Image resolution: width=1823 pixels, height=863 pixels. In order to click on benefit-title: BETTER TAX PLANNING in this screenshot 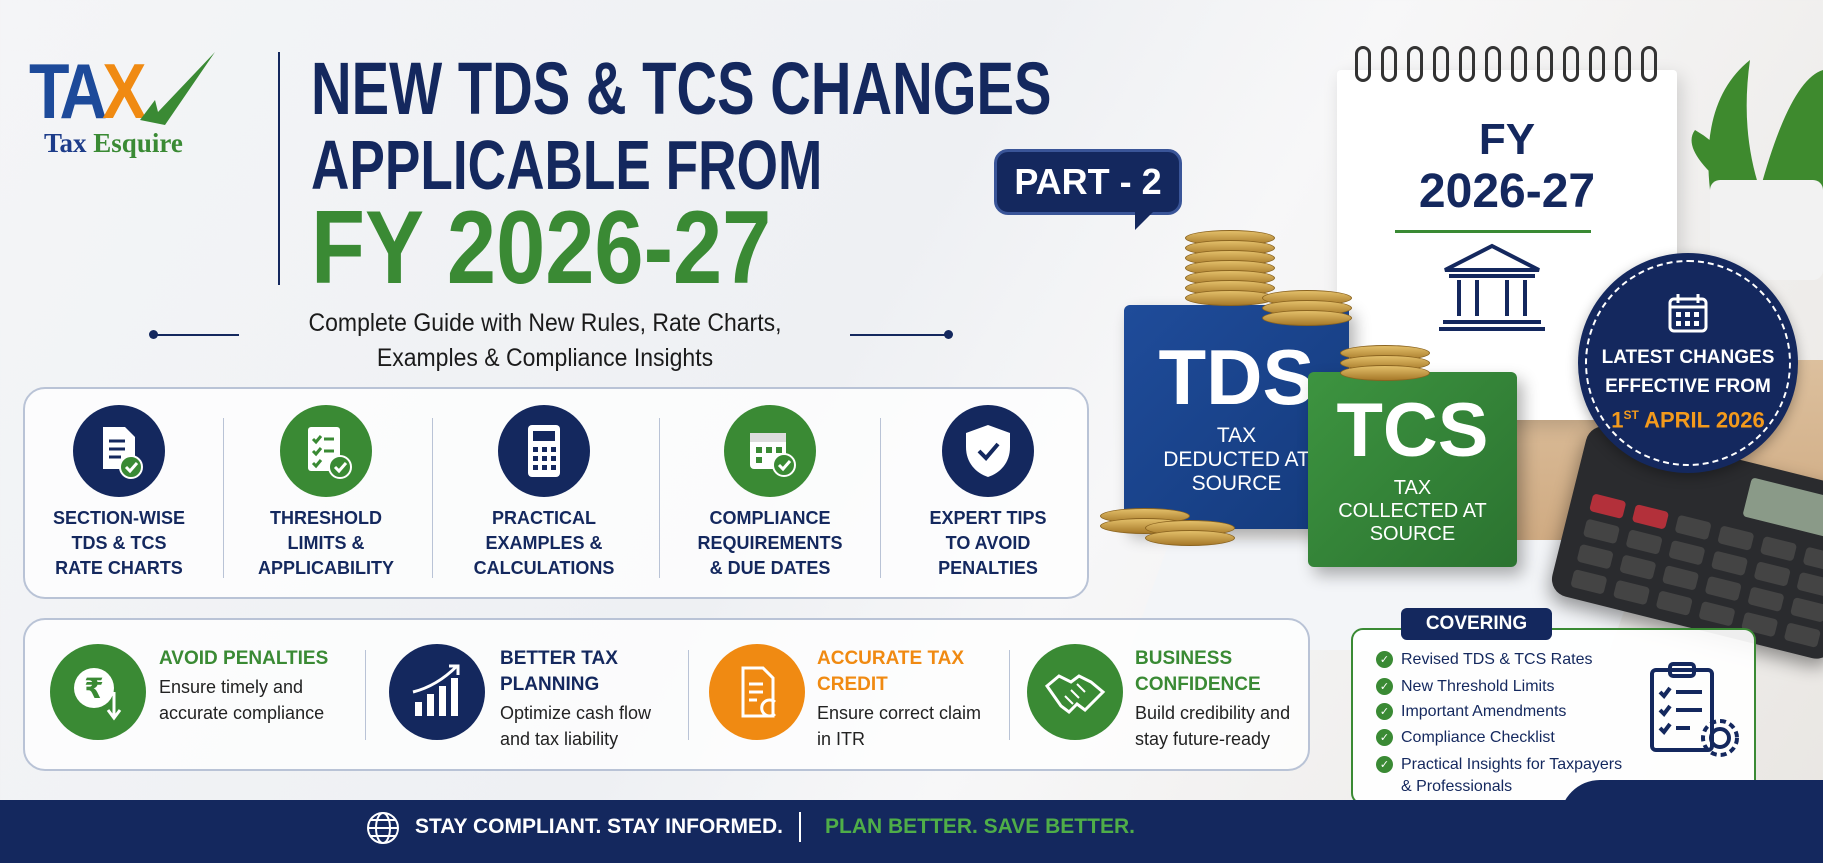, I will do `click(559, 671)`.